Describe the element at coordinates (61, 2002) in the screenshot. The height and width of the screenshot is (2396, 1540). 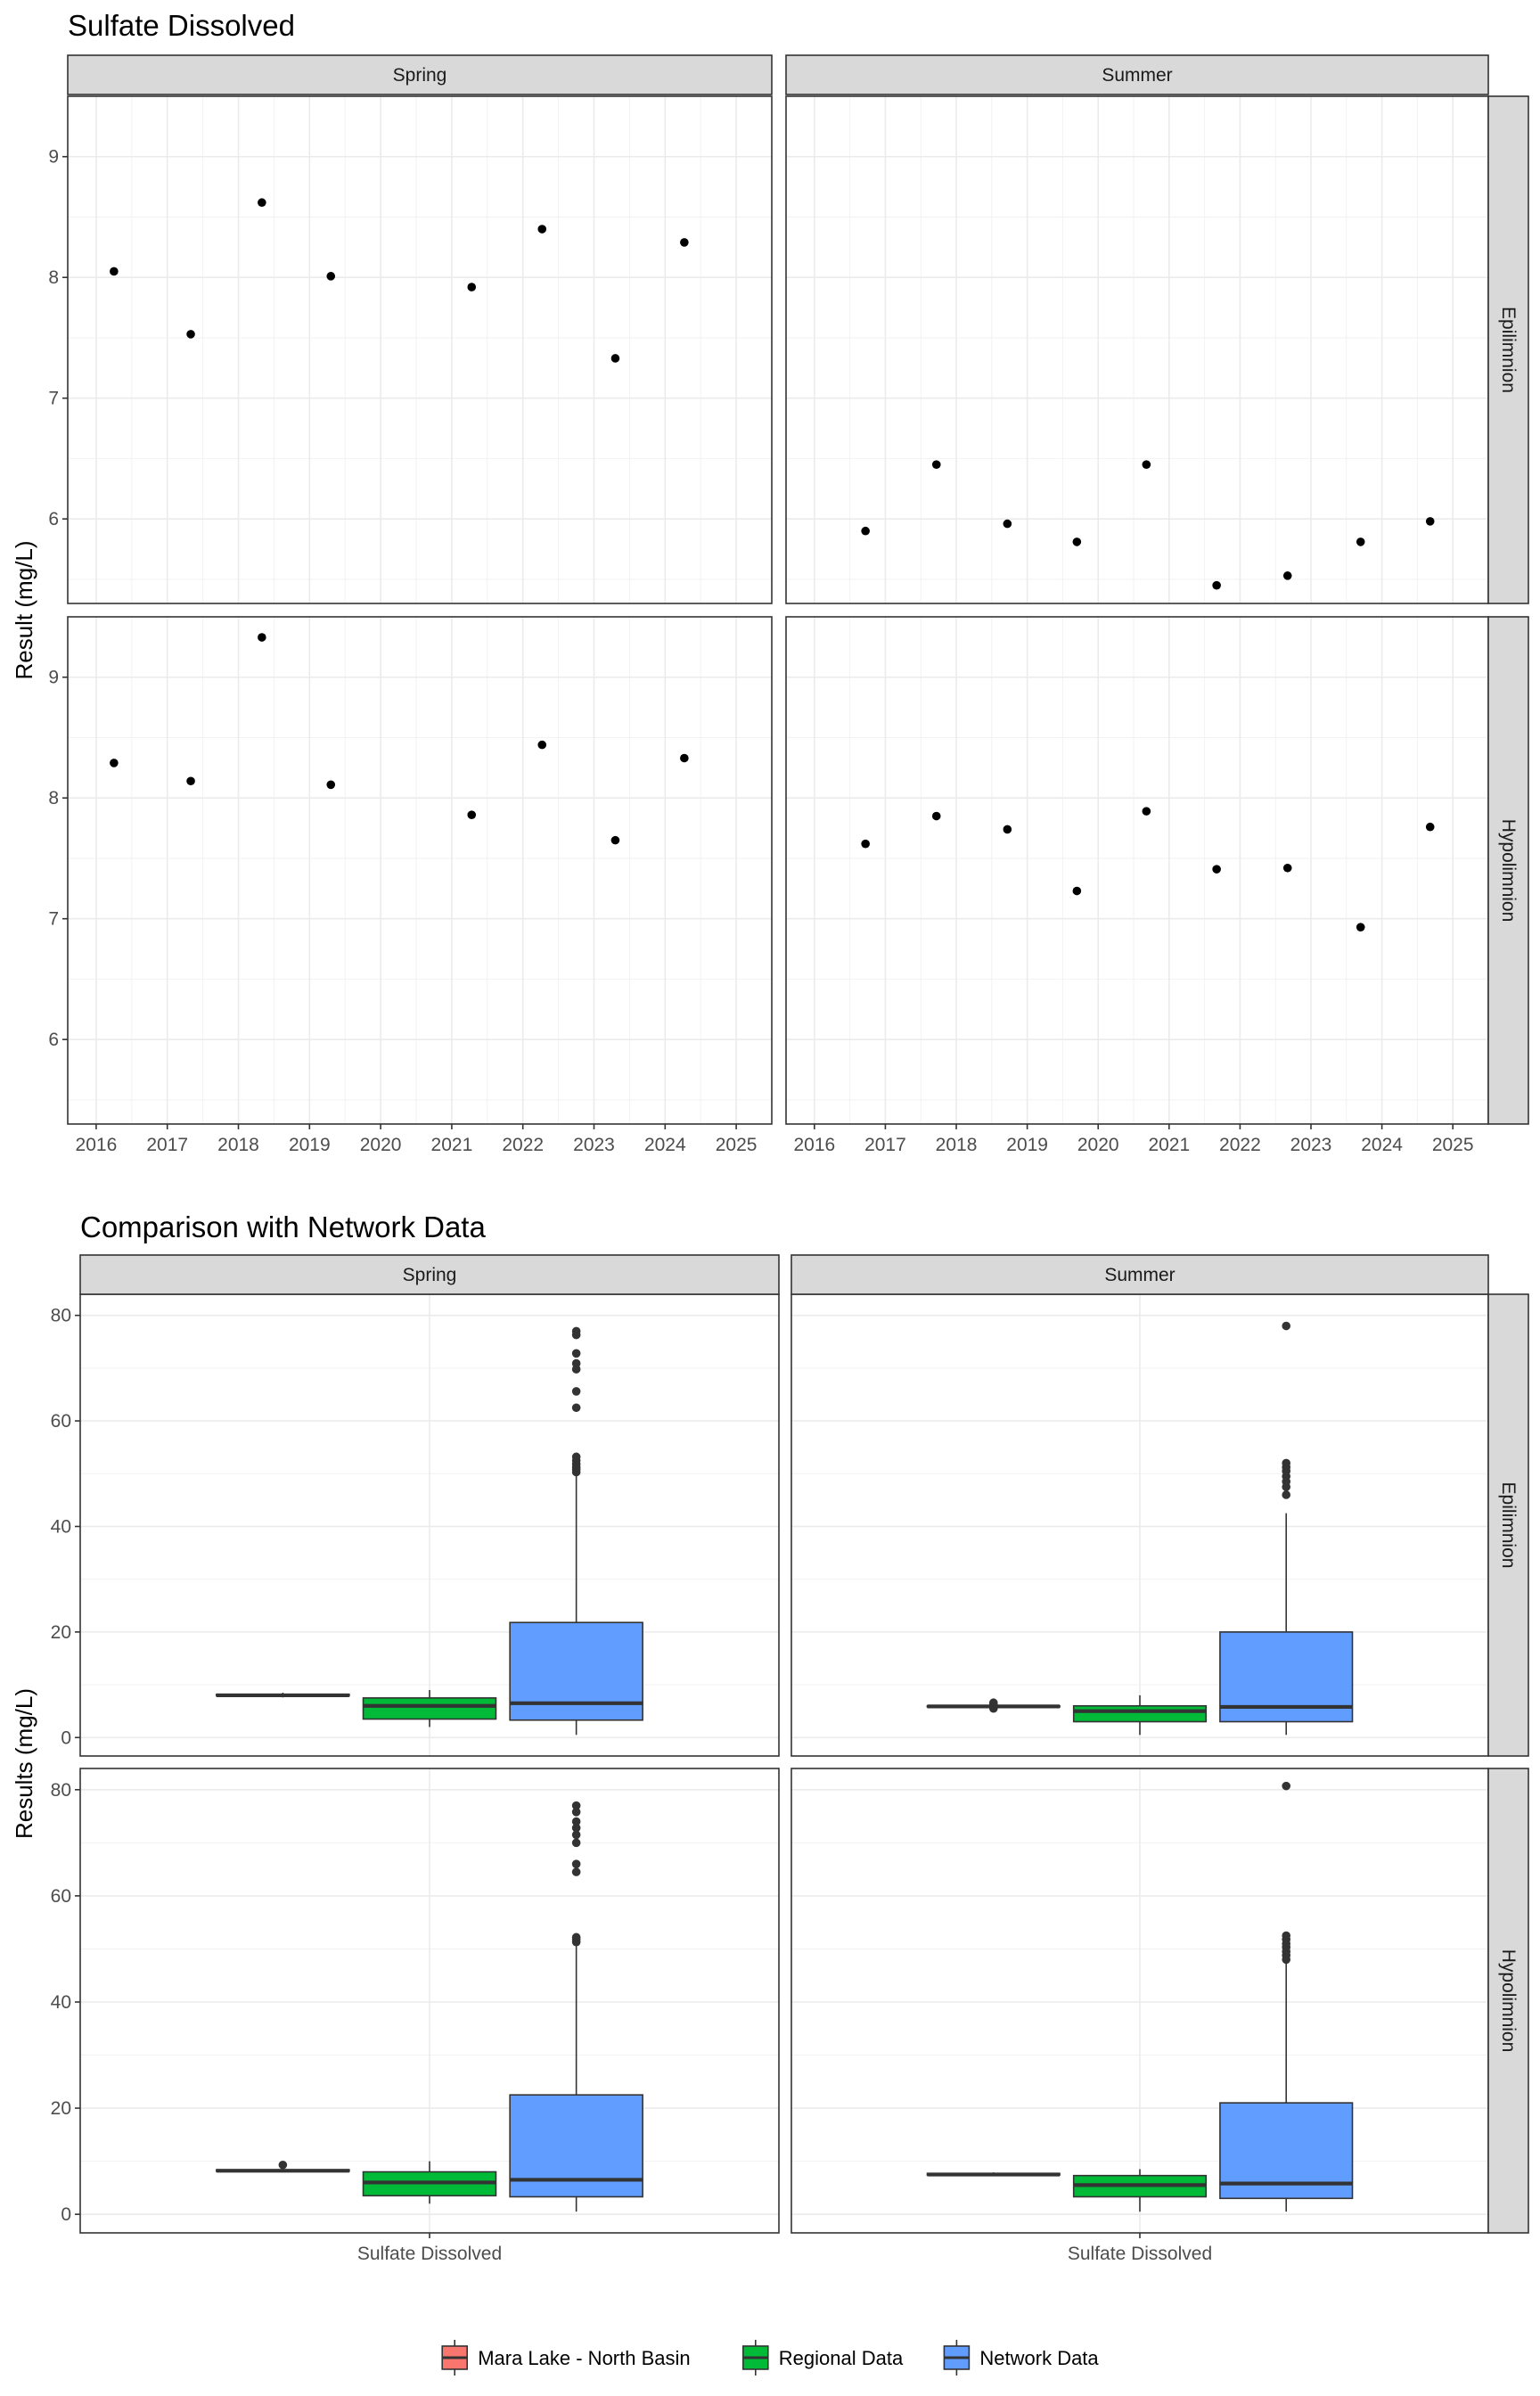
I see `y-tick-label: 40` at that location.